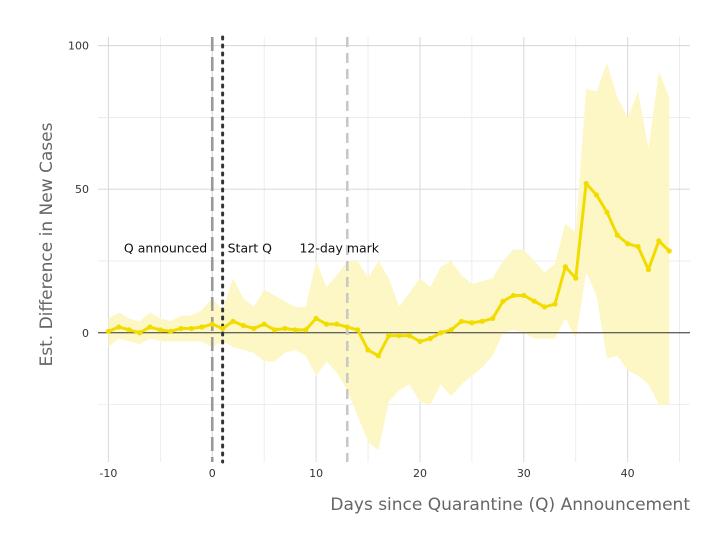 This screenshot has width=728, height=552. Describe the element at coordinates (47, 244) in the screenshot. I see `y-axis-title: Est. Difference in New Cases` at that location.